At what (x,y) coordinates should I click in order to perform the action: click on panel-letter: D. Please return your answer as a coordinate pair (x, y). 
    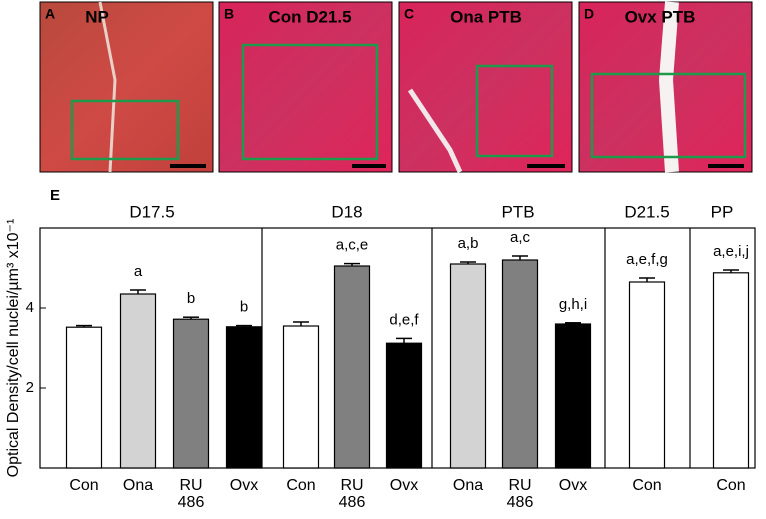
    Looking at the image, I should click on (589, 14).